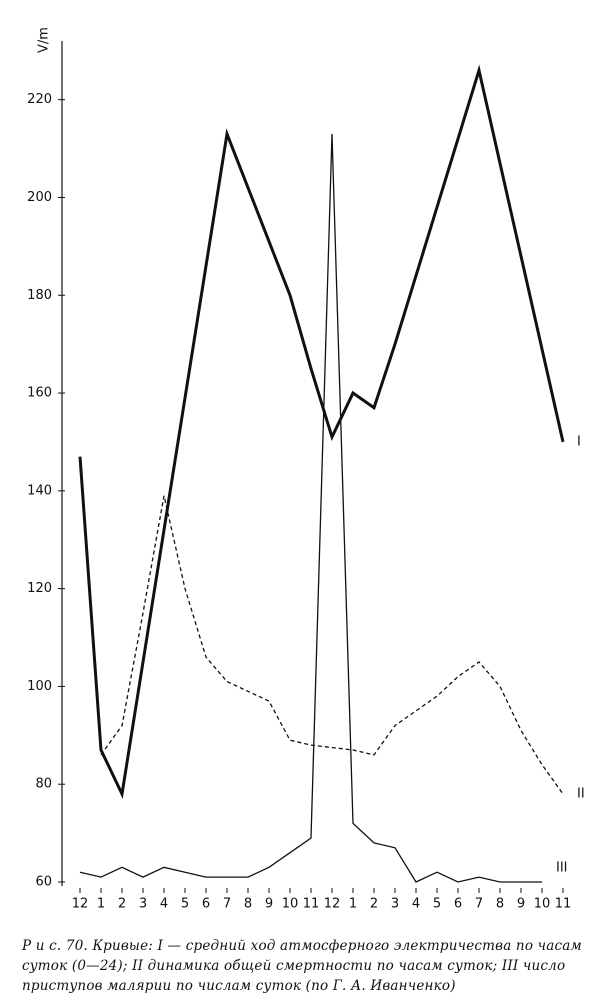  What do you see at coordinates (39, 588) in the screenshot?
I see `y-tick-label: 120` at bounding box center [39, 588].